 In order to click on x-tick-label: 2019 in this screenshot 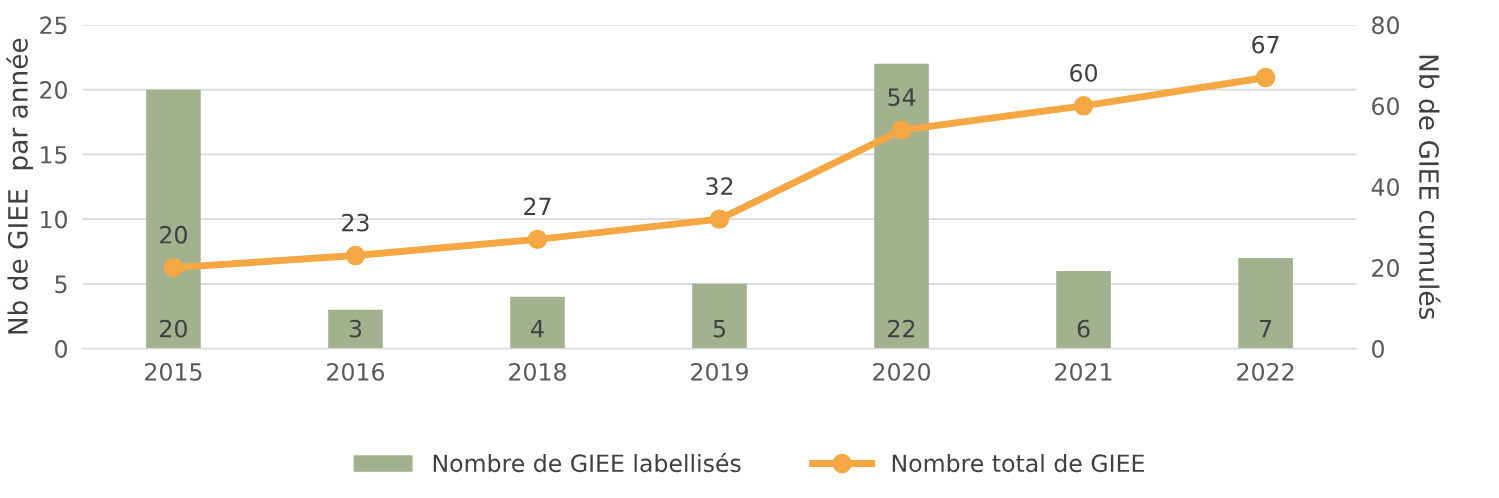, I will do `click(719, 371)`.